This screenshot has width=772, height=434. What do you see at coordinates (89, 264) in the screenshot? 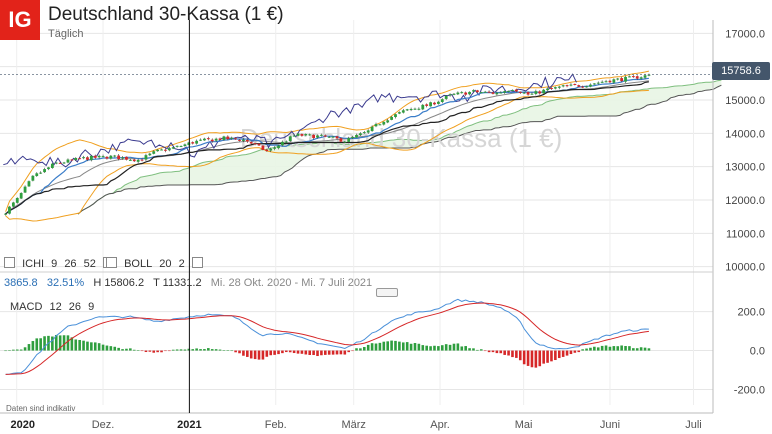
I see `ichimoku-param-3: 52` at bounding box center [89, 264].